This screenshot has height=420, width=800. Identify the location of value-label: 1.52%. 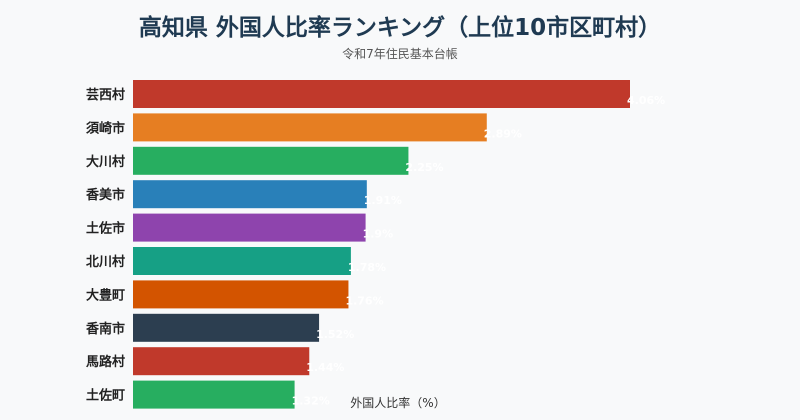
(335, 334).